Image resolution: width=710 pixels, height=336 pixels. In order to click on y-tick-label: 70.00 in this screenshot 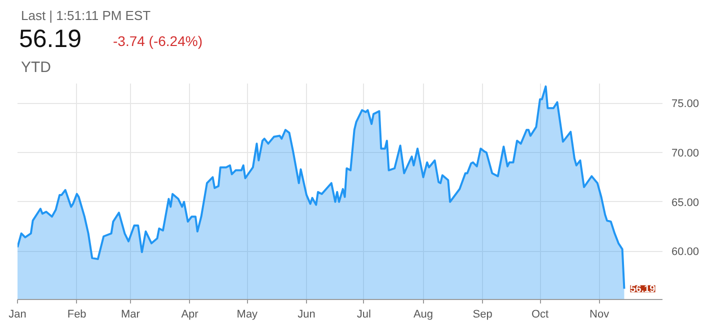, I will do `click(686, 154)`.